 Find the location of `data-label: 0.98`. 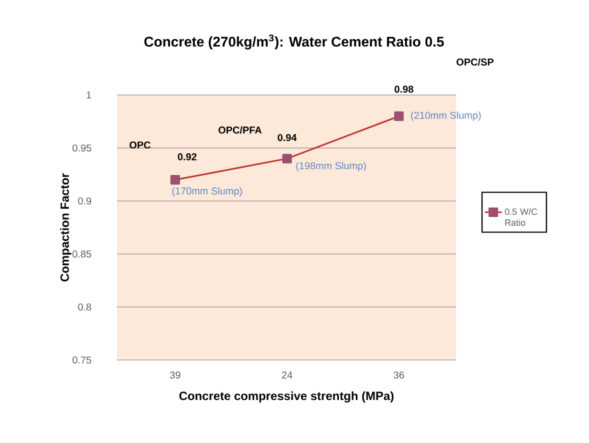

data-label: 0.98 is located at coordinates (404, 89).